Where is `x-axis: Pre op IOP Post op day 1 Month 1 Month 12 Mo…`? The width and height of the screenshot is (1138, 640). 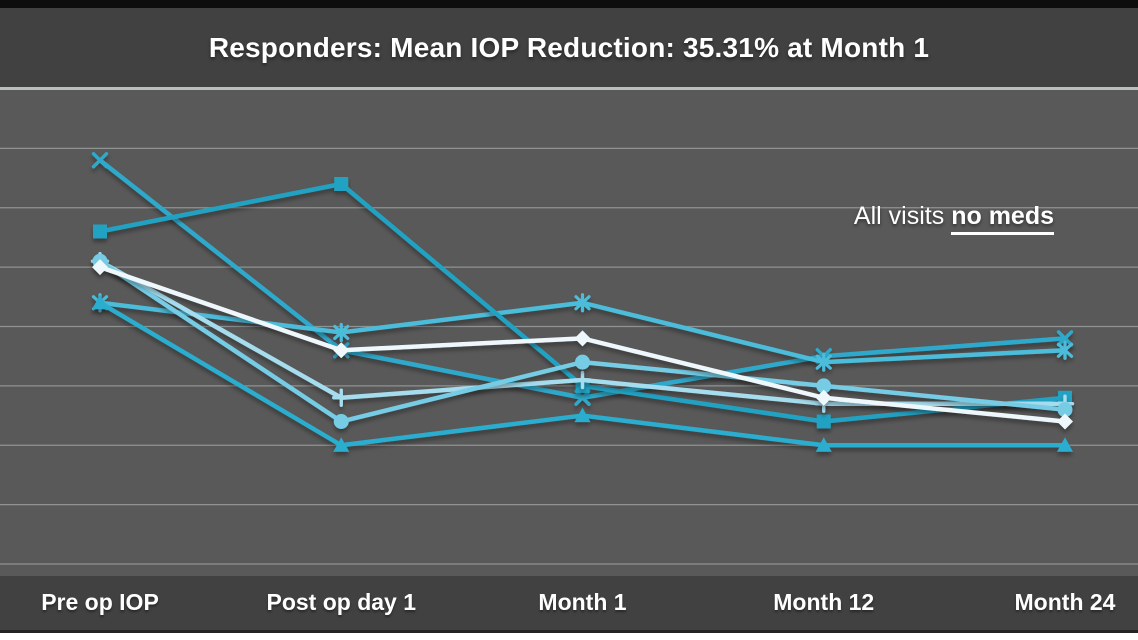 x-axis: Pre op IOP Post op day 1 Month 1 Month 12 Mo… is located at coordinates (569, 603).